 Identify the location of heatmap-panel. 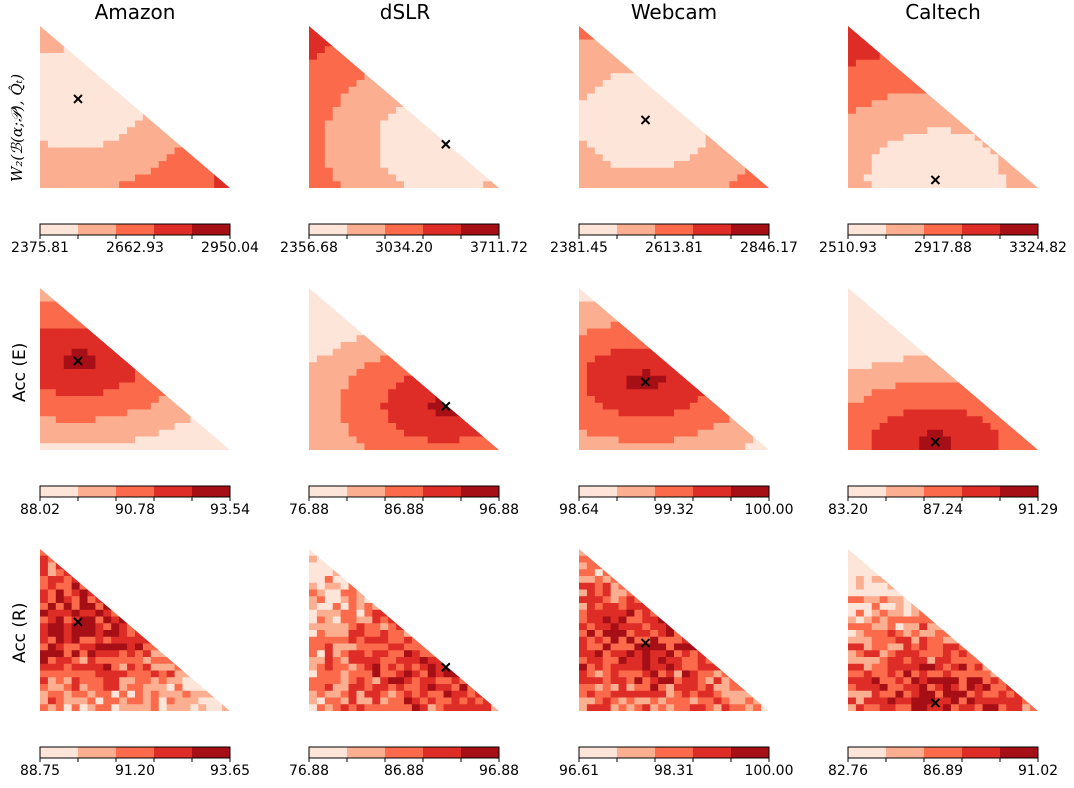
(674, 655).